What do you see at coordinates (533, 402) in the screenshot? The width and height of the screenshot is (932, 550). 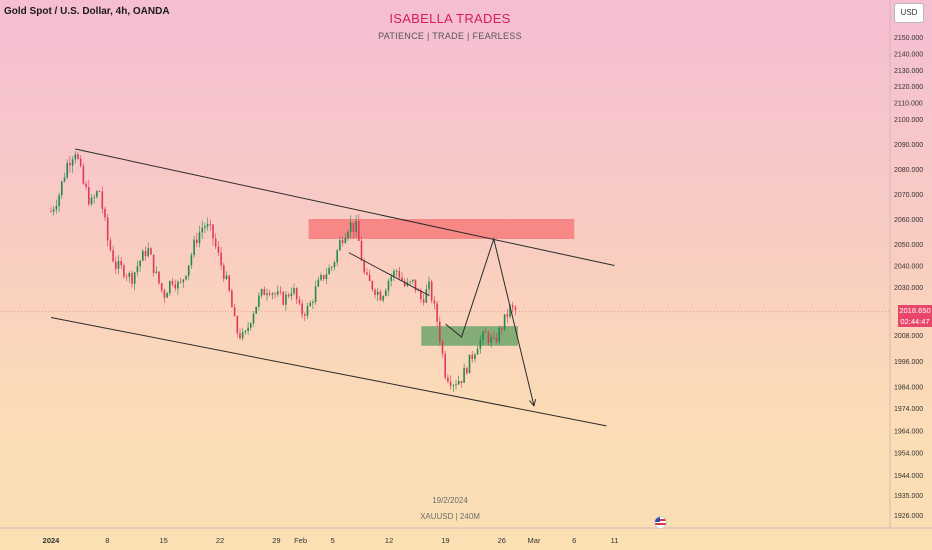 I see `projection-arrowhead` at bounding box center [533, 402].